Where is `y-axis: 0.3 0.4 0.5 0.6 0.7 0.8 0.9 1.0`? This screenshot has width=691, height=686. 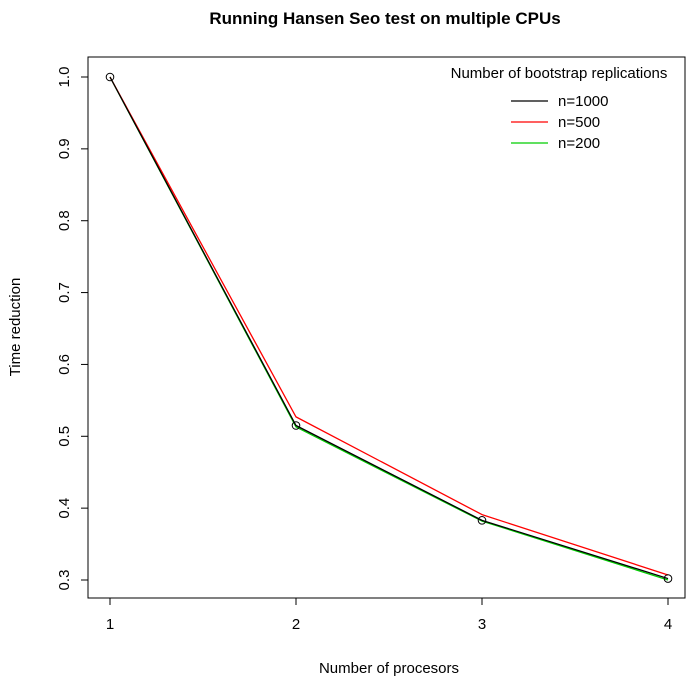 y-axis: 0.3 0.4 0.5 0.6 0.7 0.8 0.9 1.0 is located at coordinates (72, 329).